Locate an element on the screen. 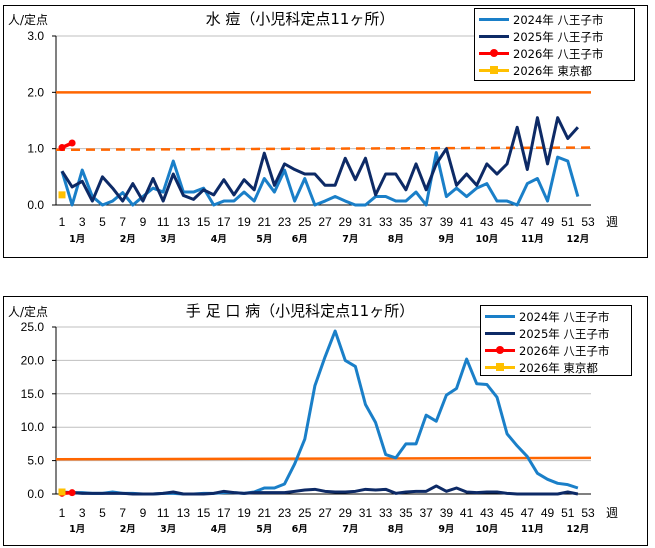  month-label-hfmd: 4月 is located at coordinates (219, 529).